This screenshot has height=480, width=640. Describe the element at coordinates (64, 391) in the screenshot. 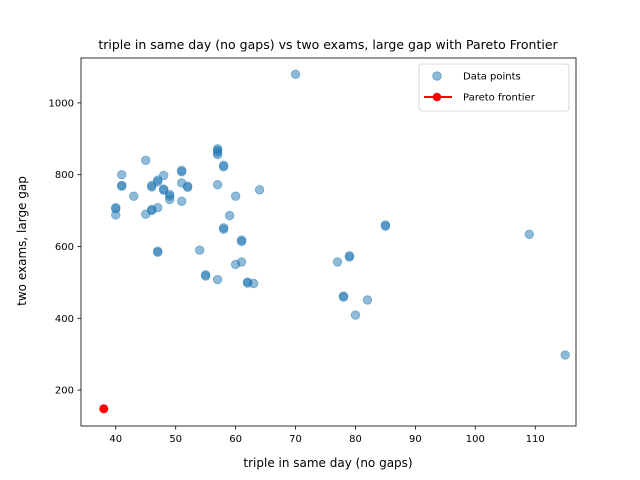

I see `y-tick-label-0: 200` at that location.